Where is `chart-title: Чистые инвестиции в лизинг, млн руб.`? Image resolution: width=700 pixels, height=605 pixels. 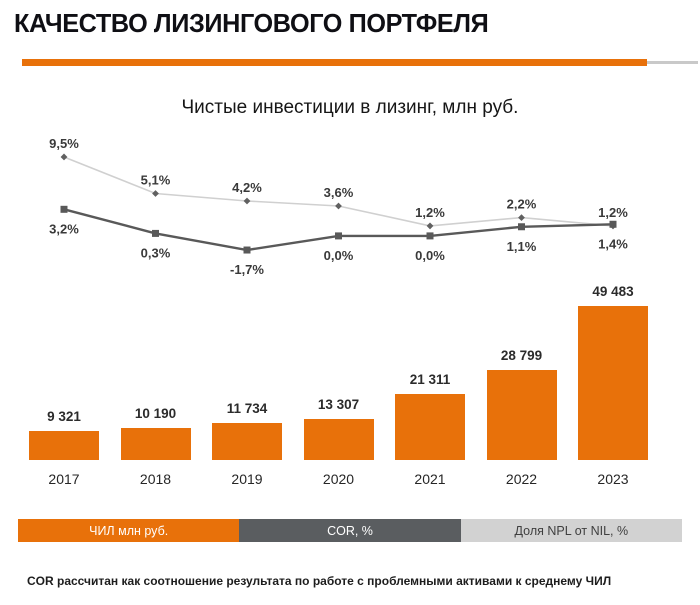
chart-title: Чистые инвестиции в лизинг, млн руб. is located at coordinates (350, 107).